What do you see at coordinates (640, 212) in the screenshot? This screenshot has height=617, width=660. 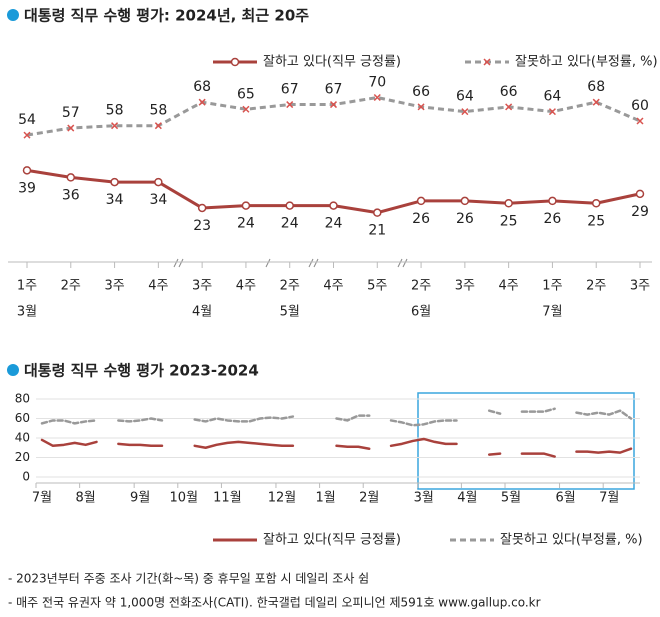 I see `data-label: 29` at bounding box center [640, 212].